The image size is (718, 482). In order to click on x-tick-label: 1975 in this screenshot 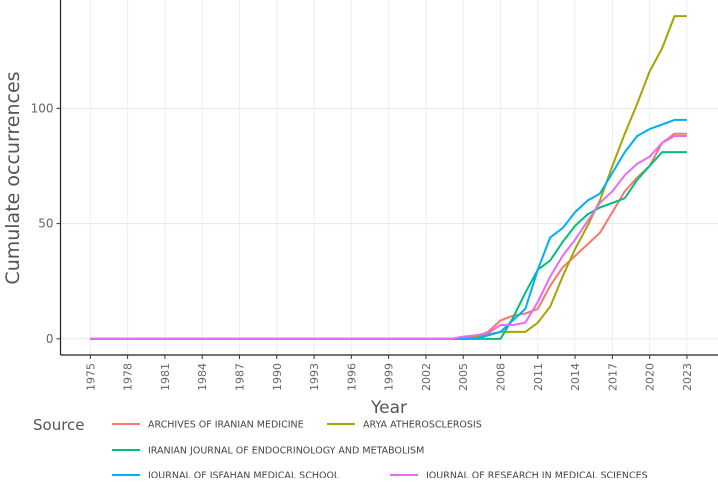, I will do `click(90, 377)`.